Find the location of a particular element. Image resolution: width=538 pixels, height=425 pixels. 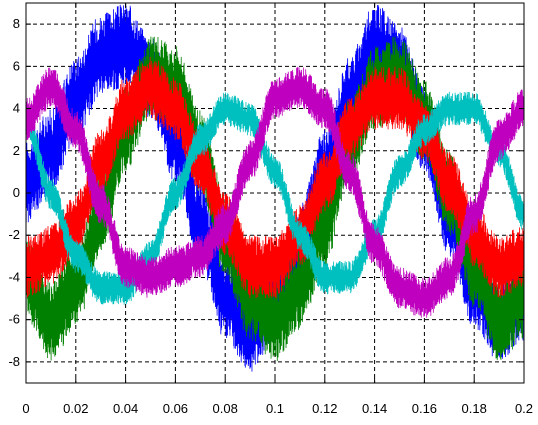

x-tick-label: 0.02 is located at coordinates (75, 408).